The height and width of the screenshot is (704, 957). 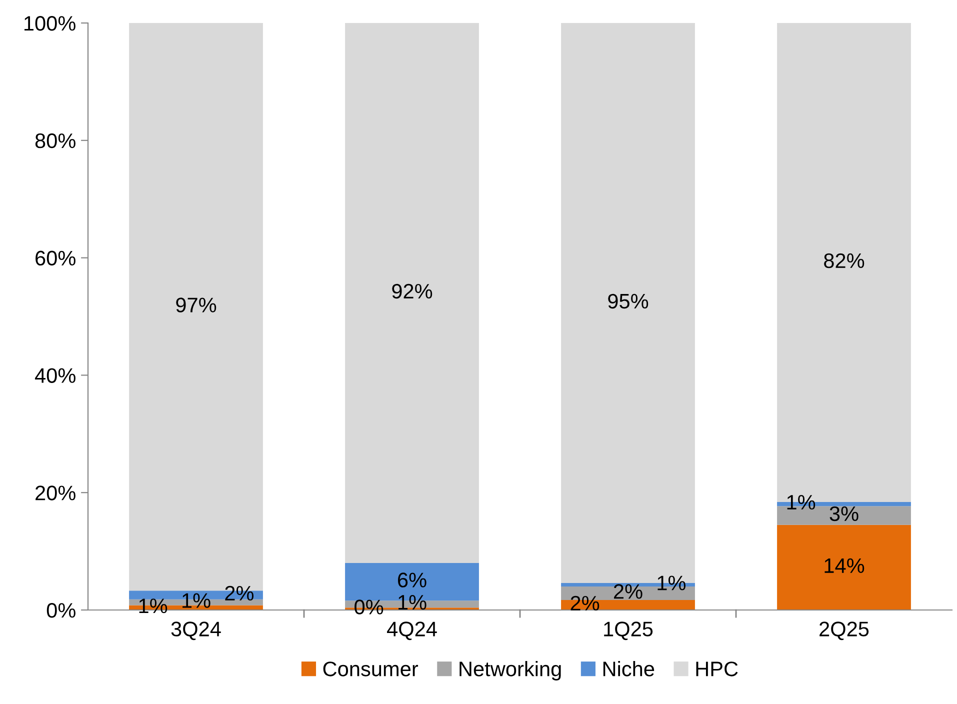 I want to click on legend-label: Niche, so click(x=628, y=668).